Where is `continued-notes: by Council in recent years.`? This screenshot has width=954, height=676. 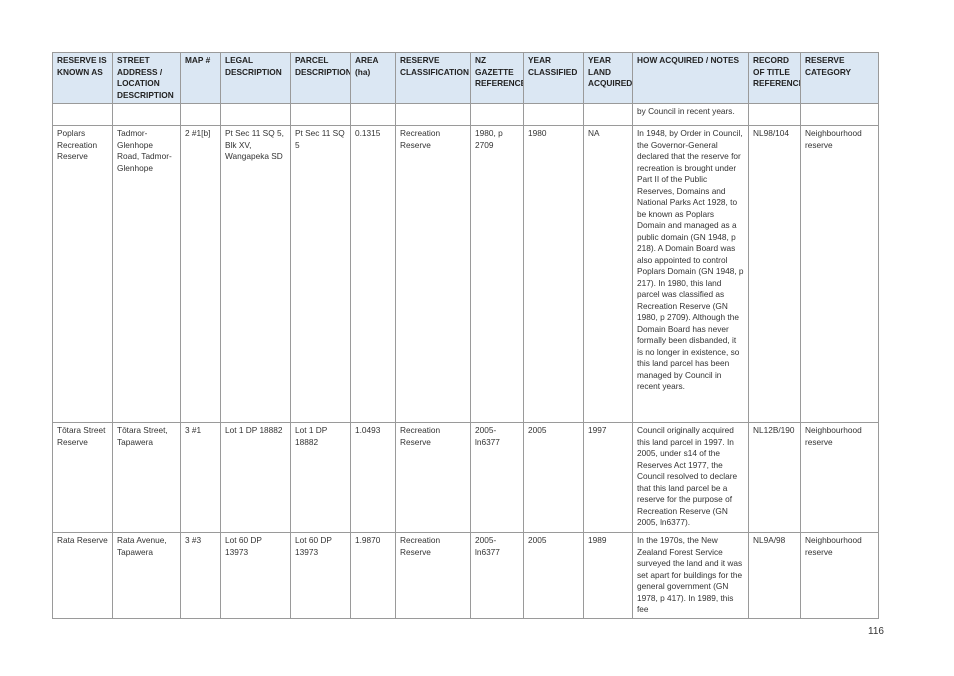
continued-notes: by Council in recent years. is located at coordinates (690, 114).